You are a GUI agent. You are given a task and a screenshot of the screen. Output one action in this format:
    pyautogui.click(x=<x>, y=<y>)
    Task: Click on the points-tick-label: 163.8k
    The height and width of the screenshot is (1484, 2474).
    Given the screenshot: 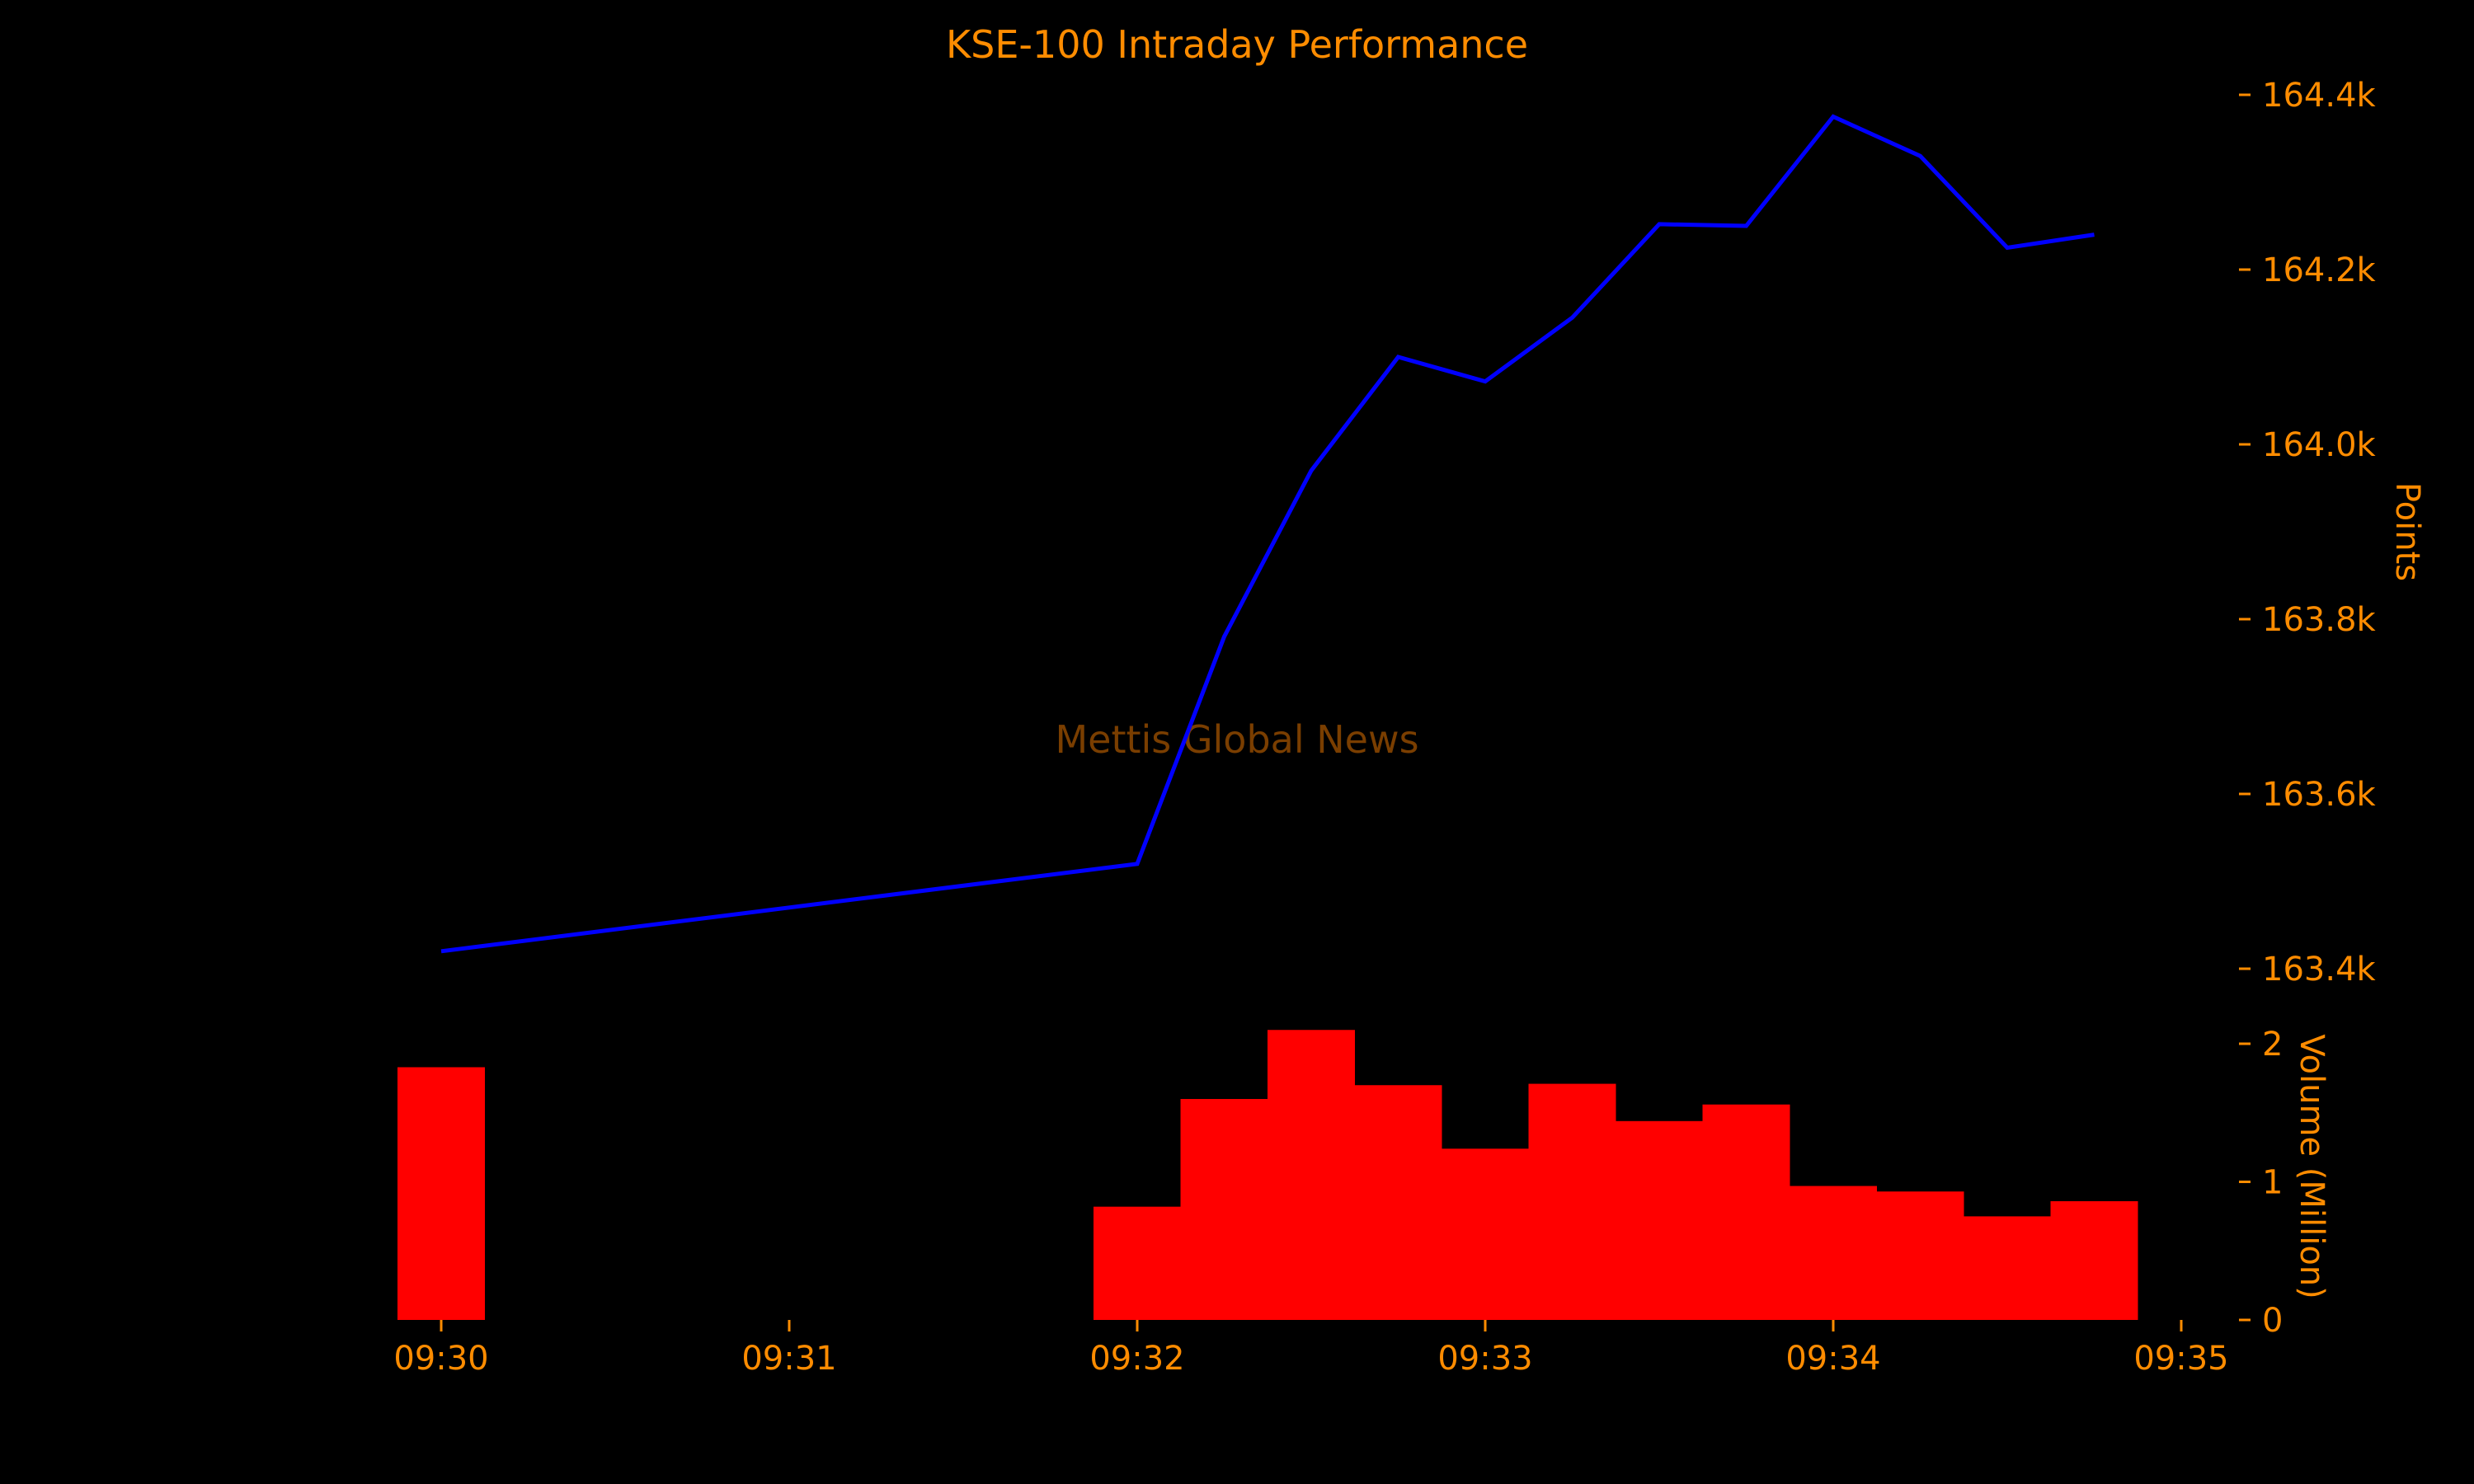 What is the action you would take?
    pyautogui.click(x=2319, y=620)
    